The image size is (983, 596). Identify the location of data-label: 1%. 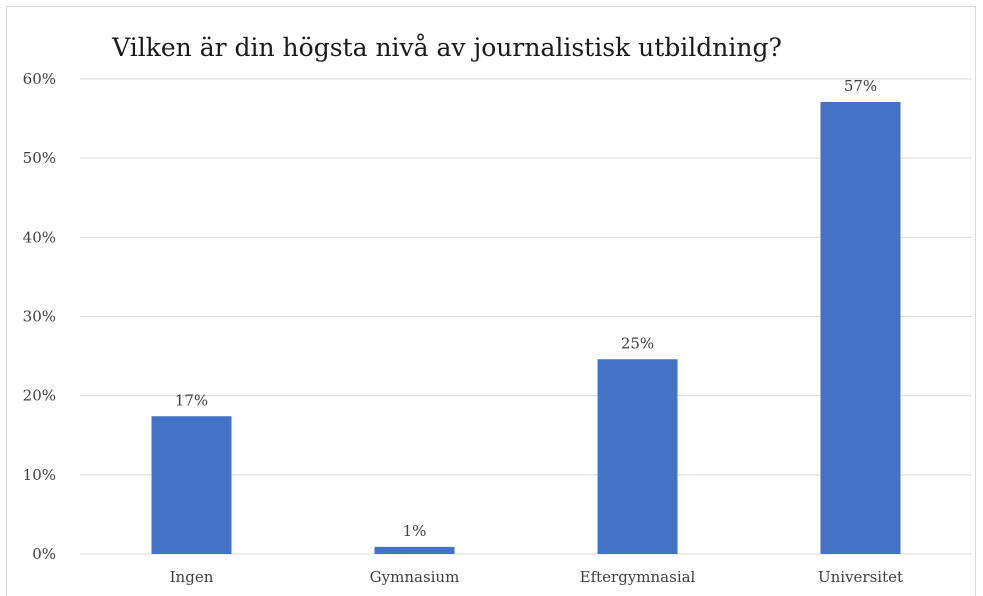
(415, 531).